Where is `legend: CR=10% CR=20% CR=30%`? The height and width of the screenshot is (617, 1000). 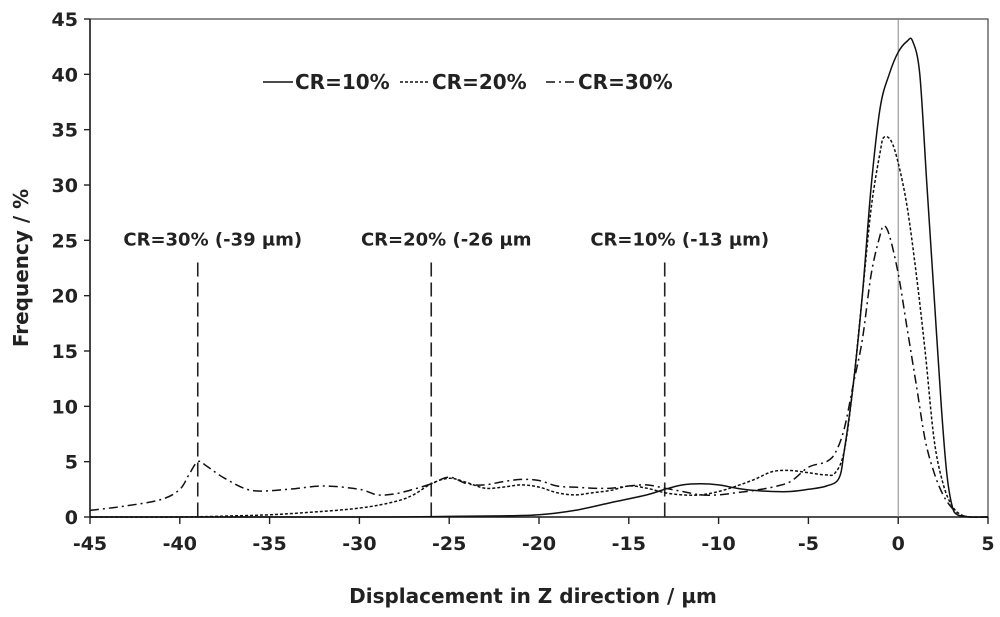 legend: CR=10% CR=20% CR=30% is located at coordinates (468, 82).